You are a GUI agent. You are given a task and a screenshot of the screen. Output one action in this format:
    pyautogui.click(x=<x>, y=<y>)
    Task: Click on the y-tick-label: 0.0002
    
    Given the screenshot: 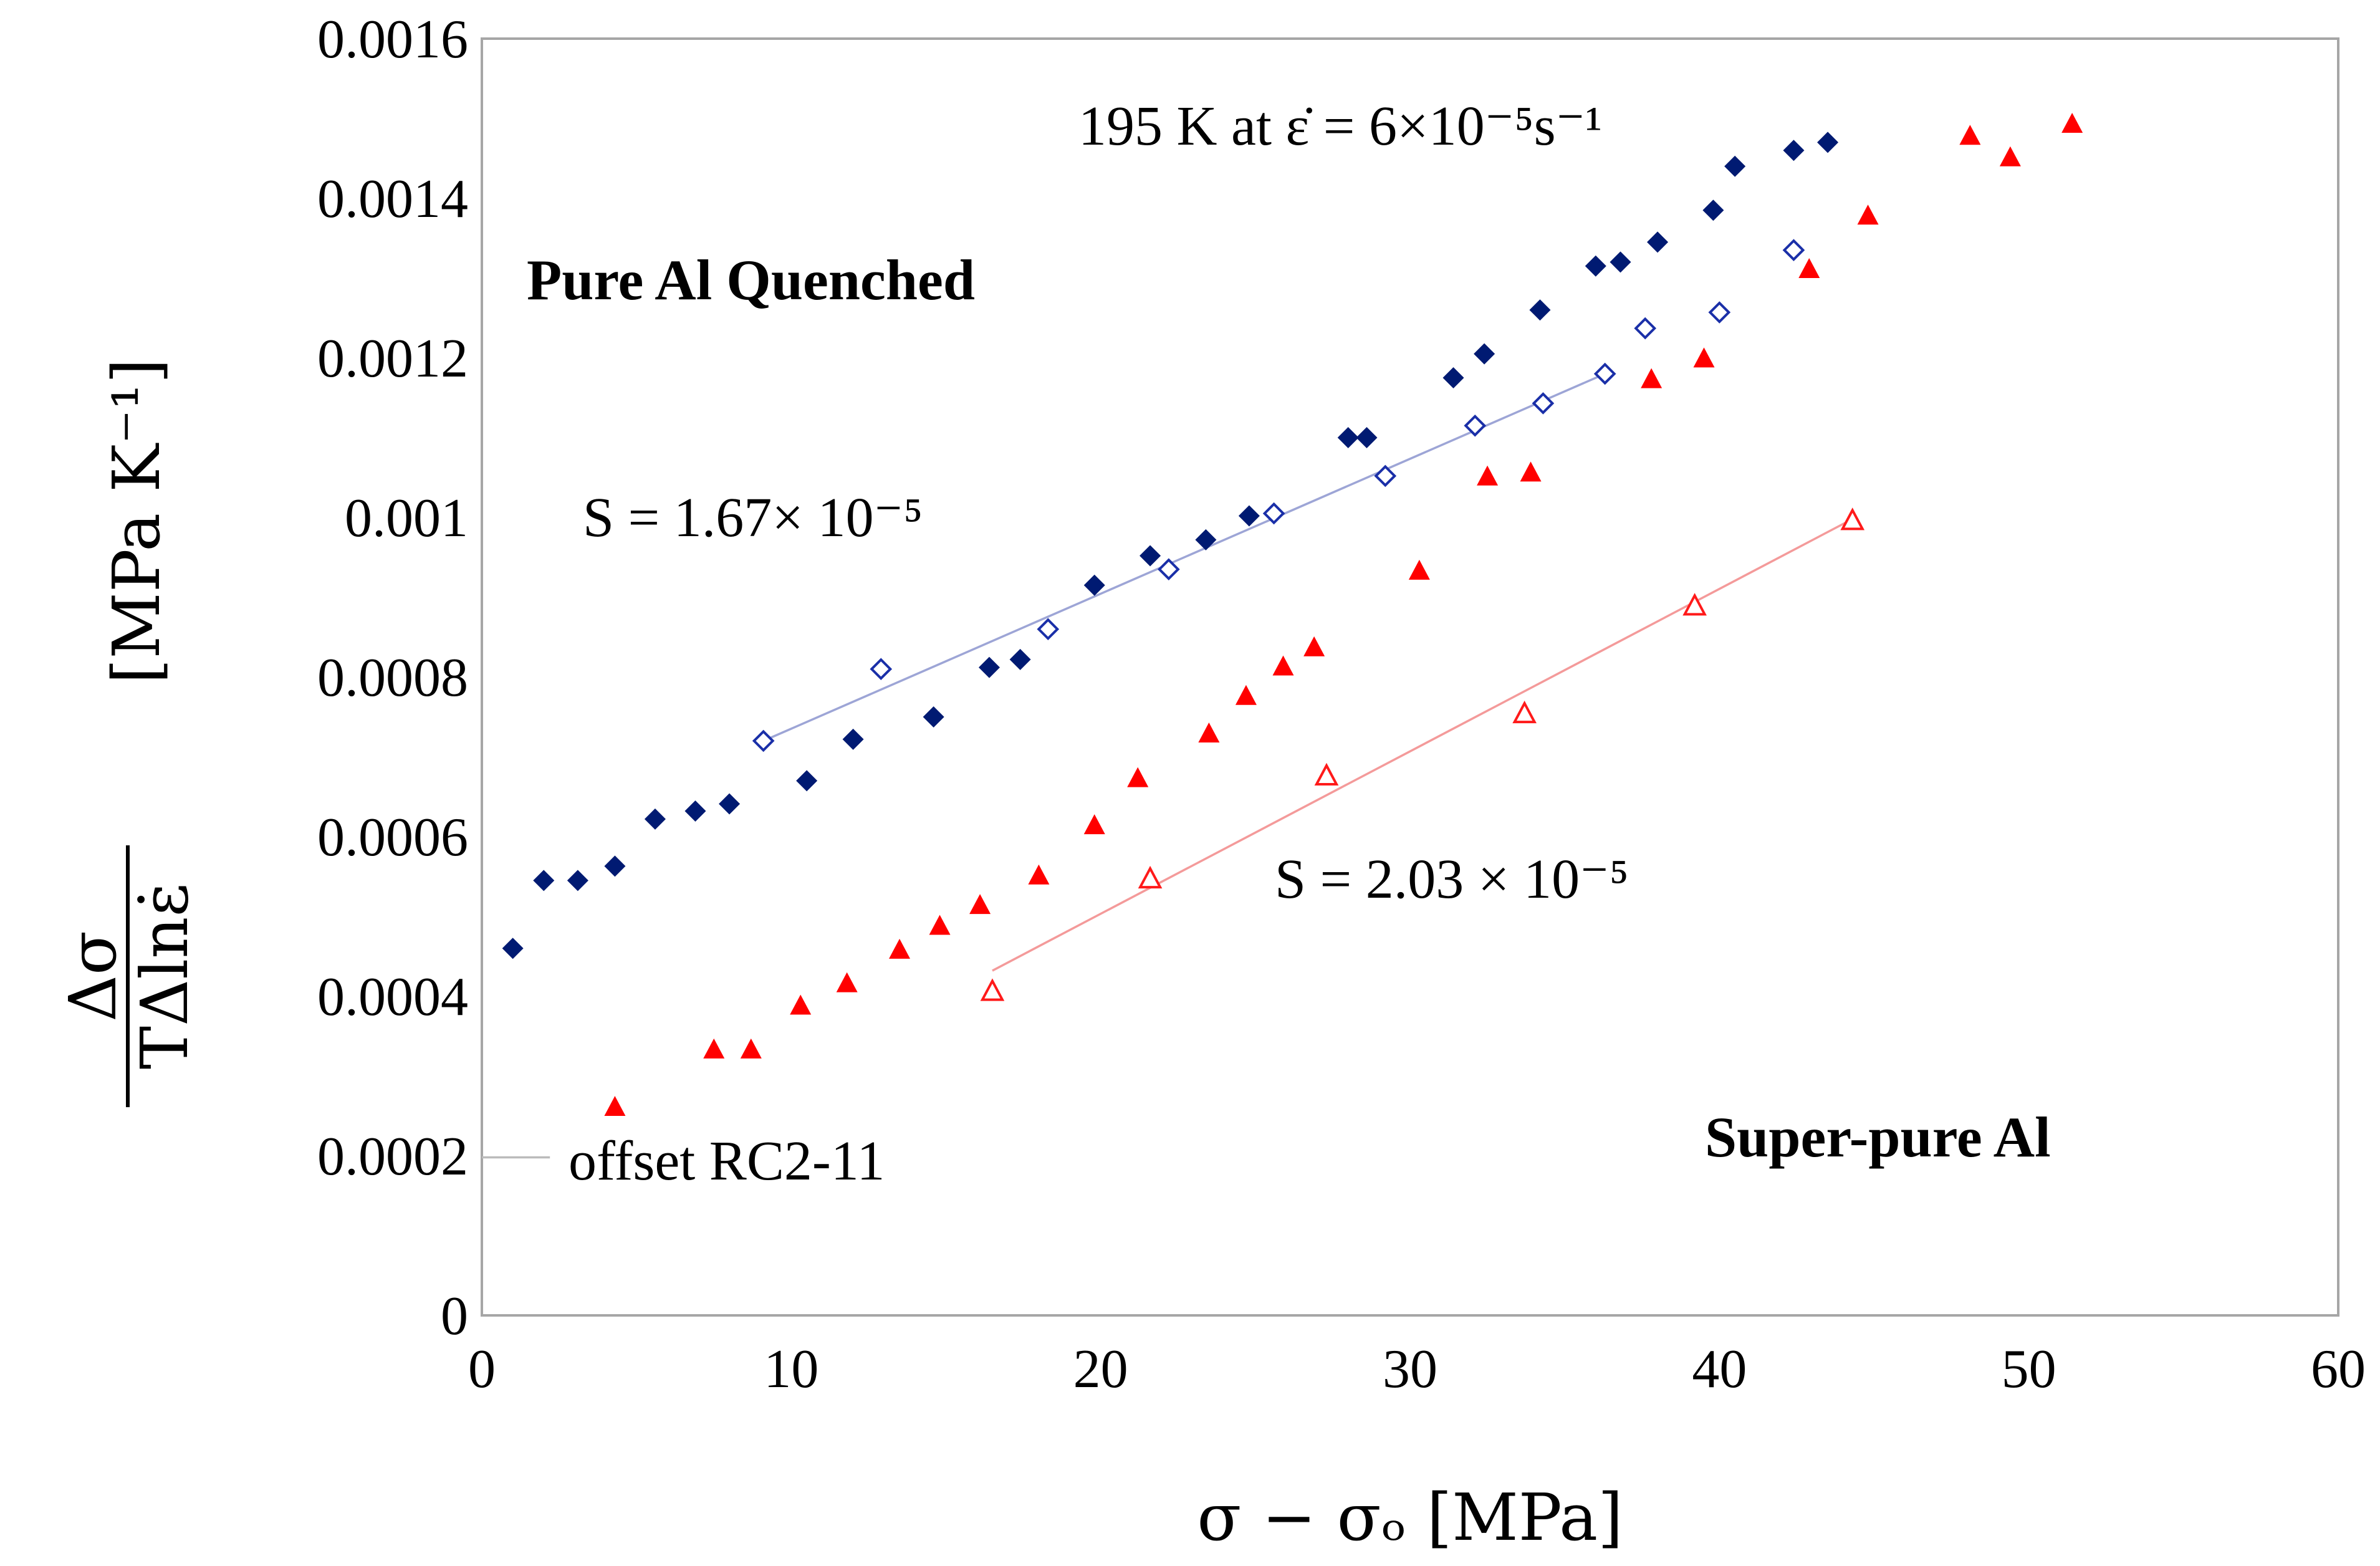 What is the action you would take?
    pyautogui.click(x=392, y=1156)
    